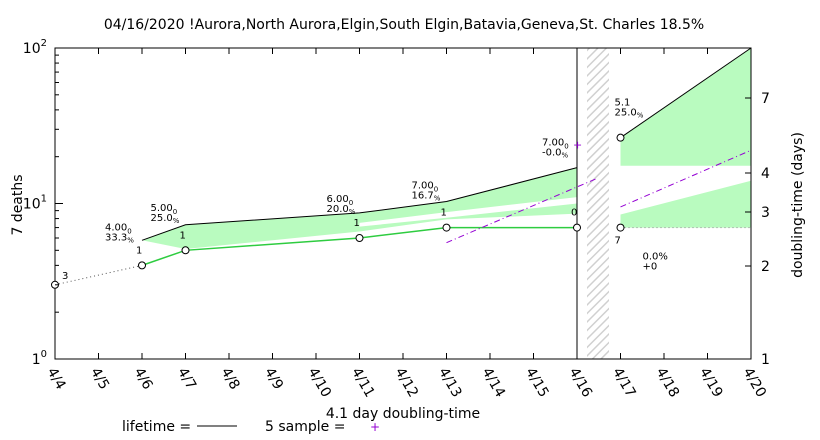  Describe the element at coordinates (230, 379) in the screenshot. I see `x-tick-label: 4/8` at that location.